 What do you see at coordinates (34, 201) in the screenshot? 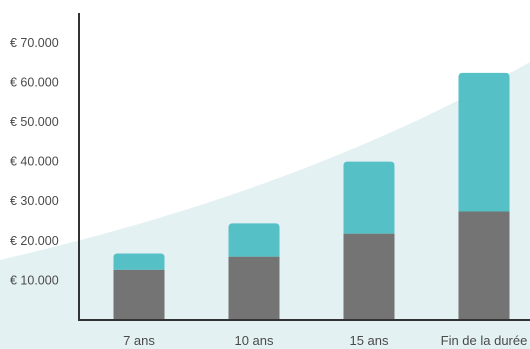
I see `y-tick-label: € 30.000` at bounding box center [34, 201].